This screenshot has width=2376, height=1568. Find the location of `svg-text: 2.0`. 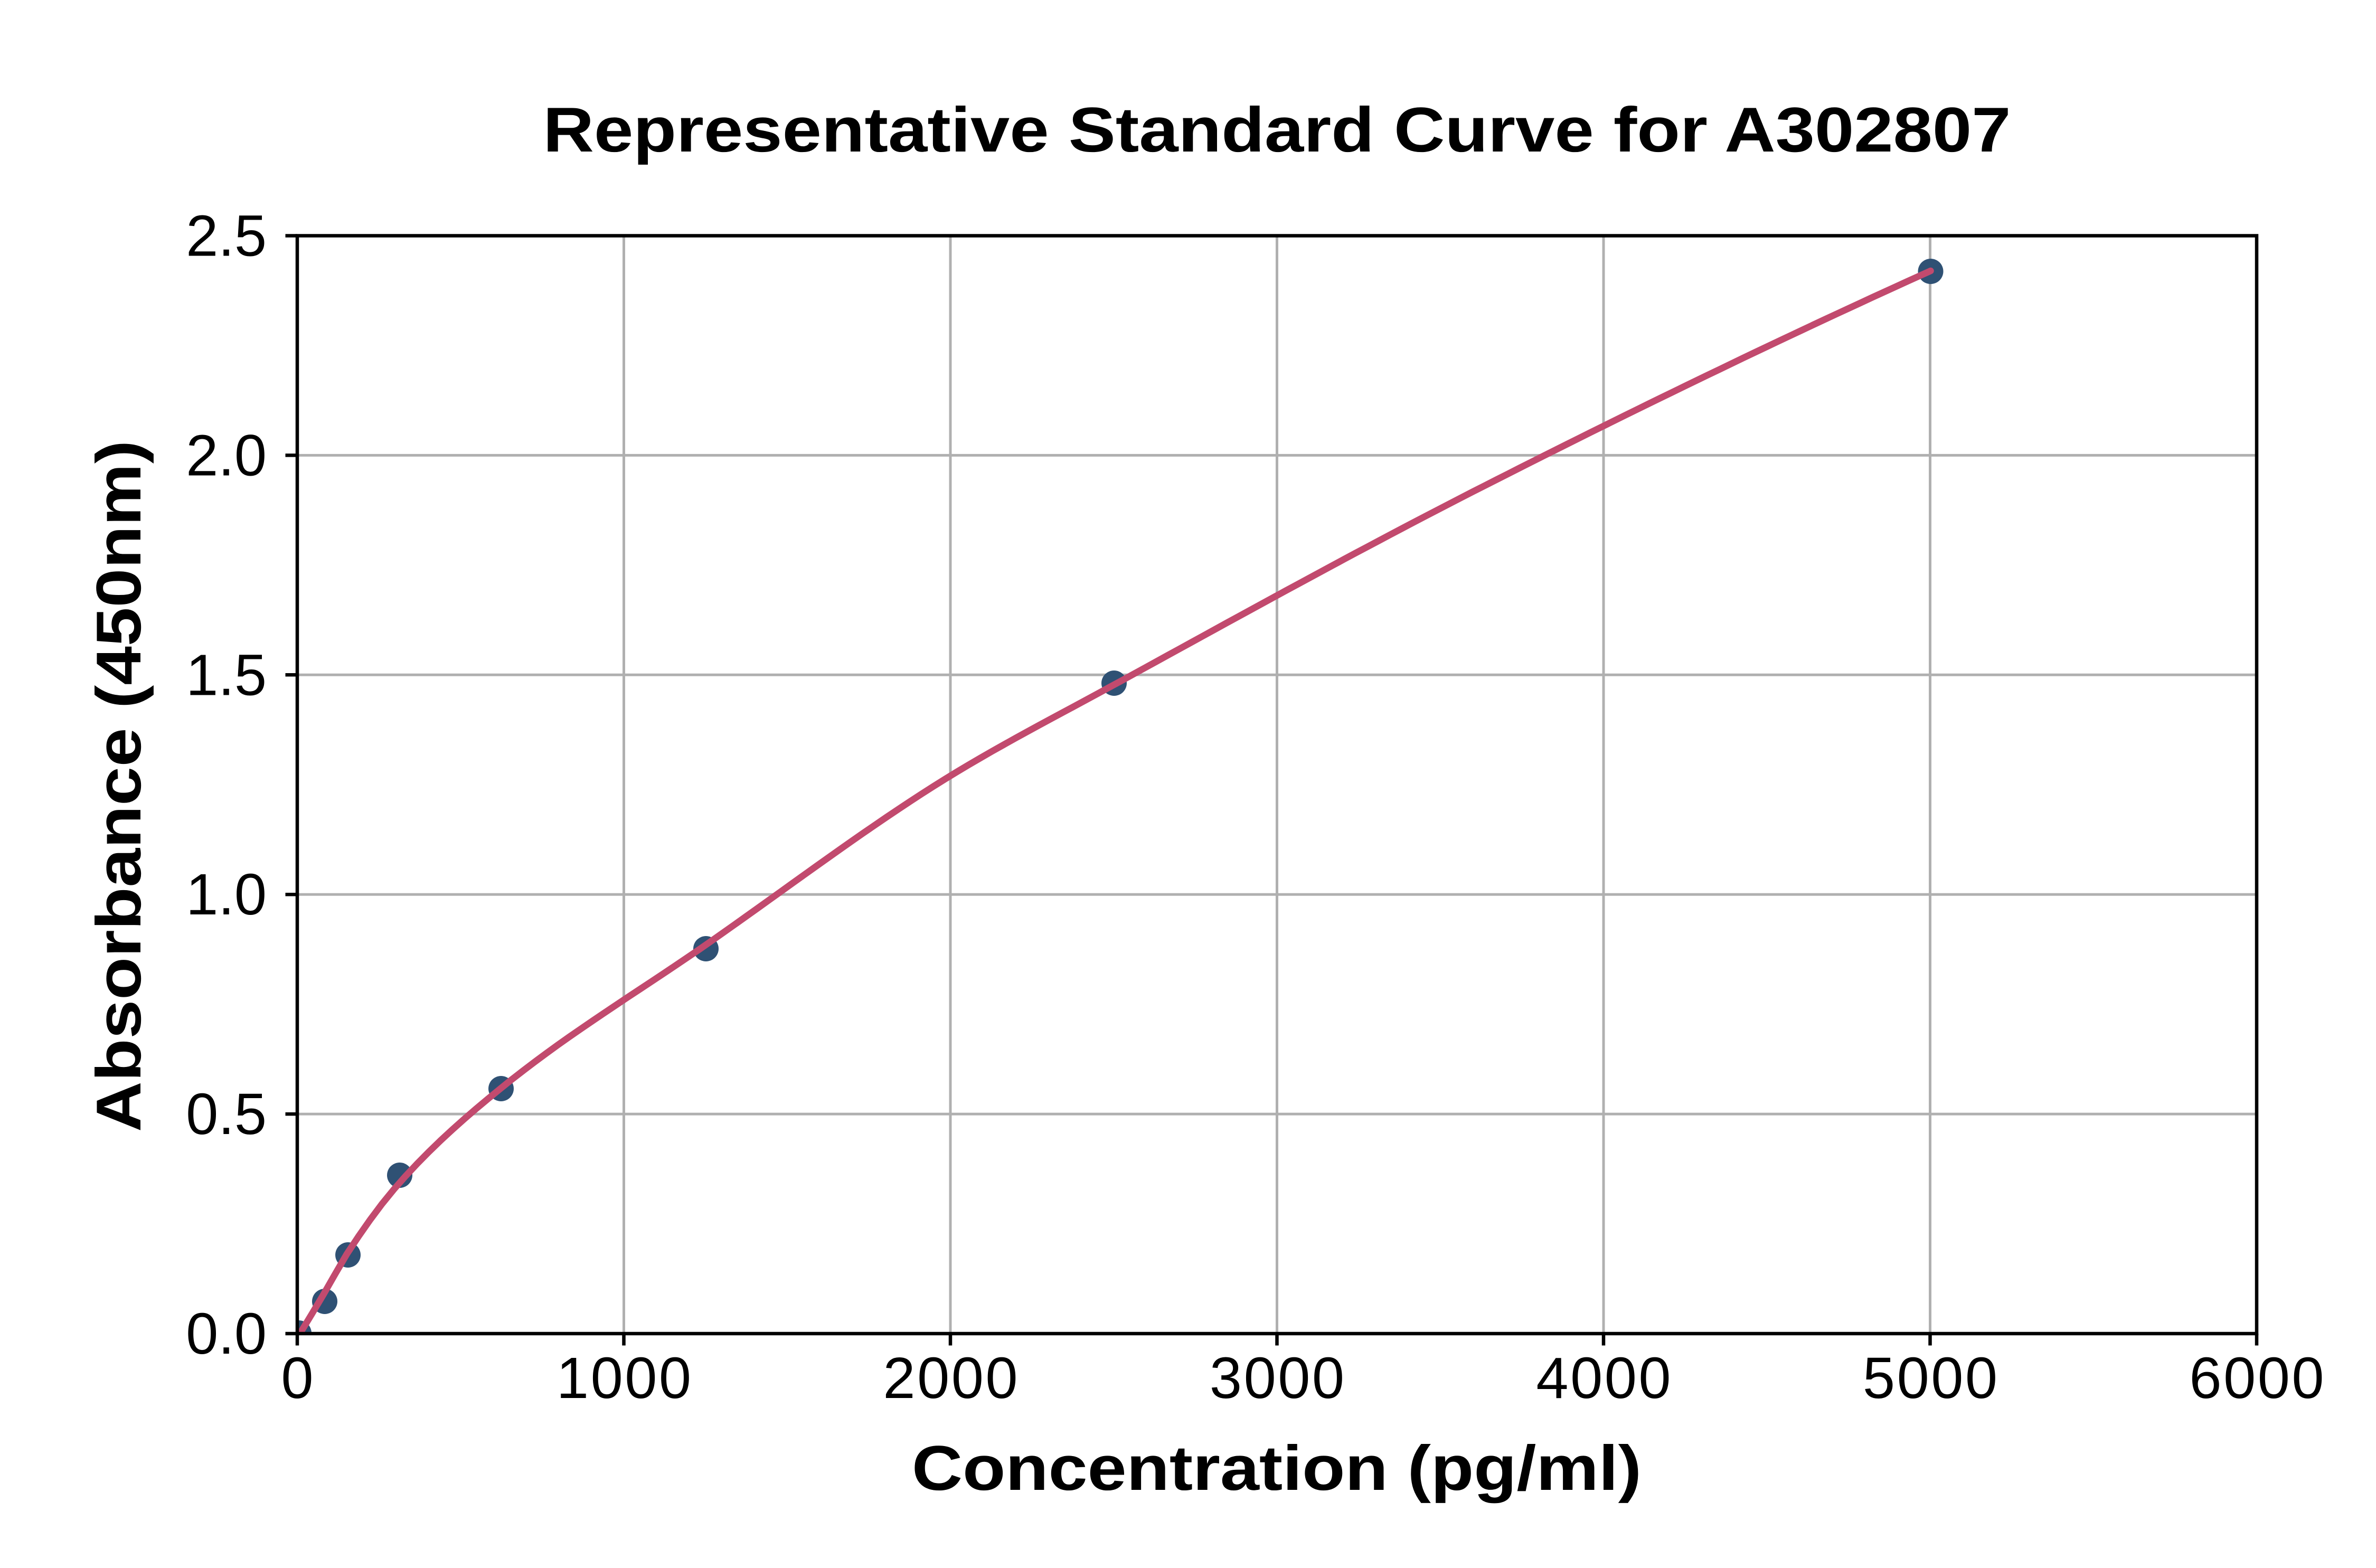

svg-text: 2.0 is located at coordinates (227, 456).